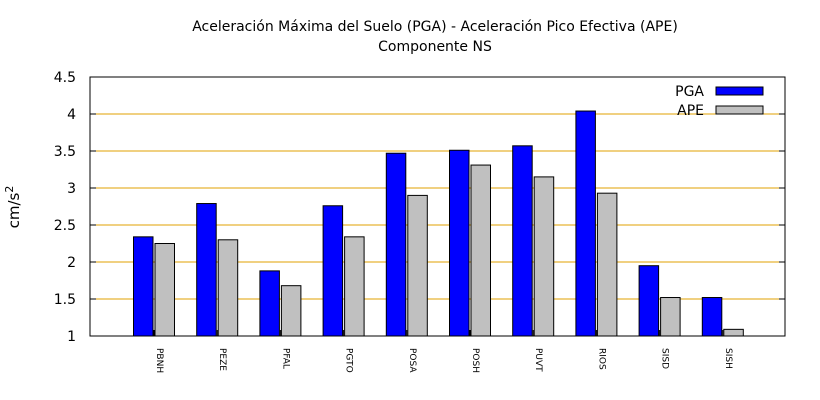 The width and height of the screenshot is (820, 400). Describe the element at coordinates (412, 360) in the screenshot. I see `x-tick-label: POSA` at that location.